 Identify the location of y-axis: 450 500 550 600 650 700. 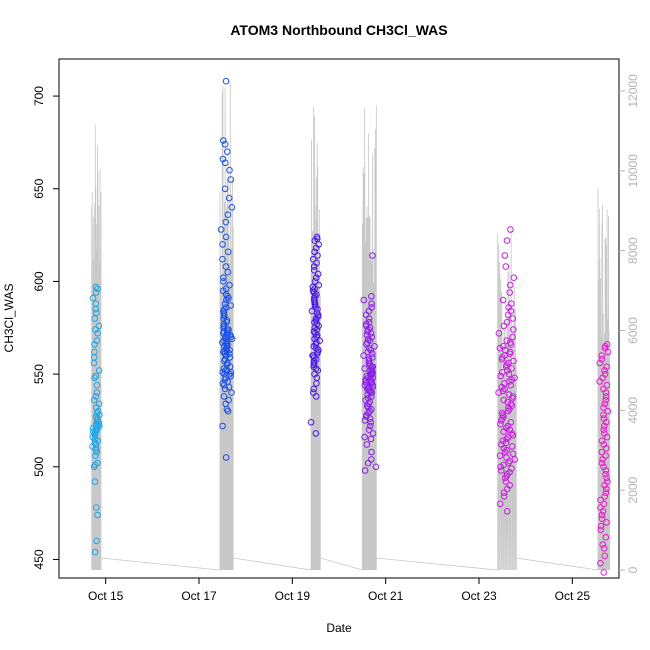
(45, 327).